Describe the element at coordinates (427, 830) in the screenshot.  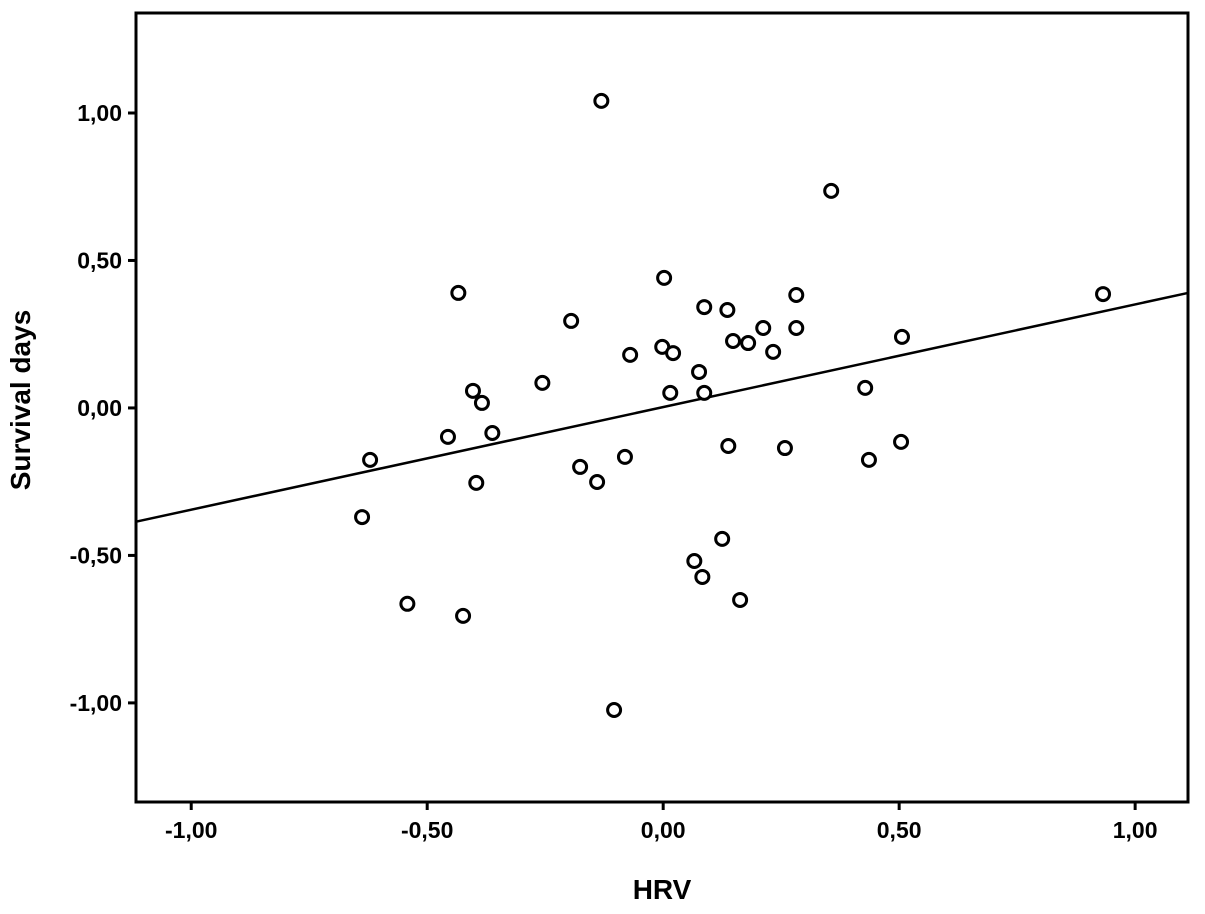
I see `x-tick-label: -0,50` at that location.